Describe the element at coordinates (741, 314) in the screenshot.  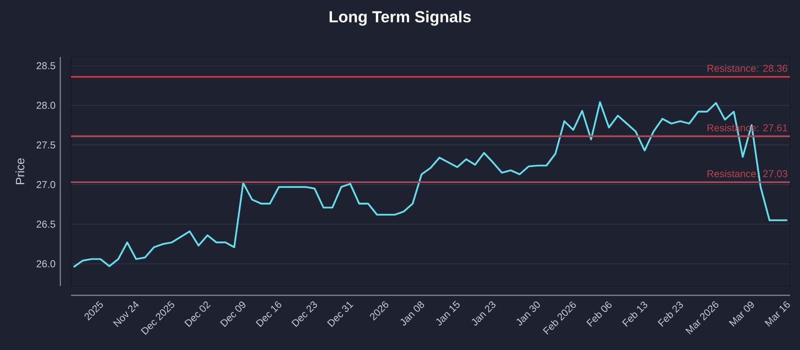
I see `x-tick-label: Mar 09` at that location.